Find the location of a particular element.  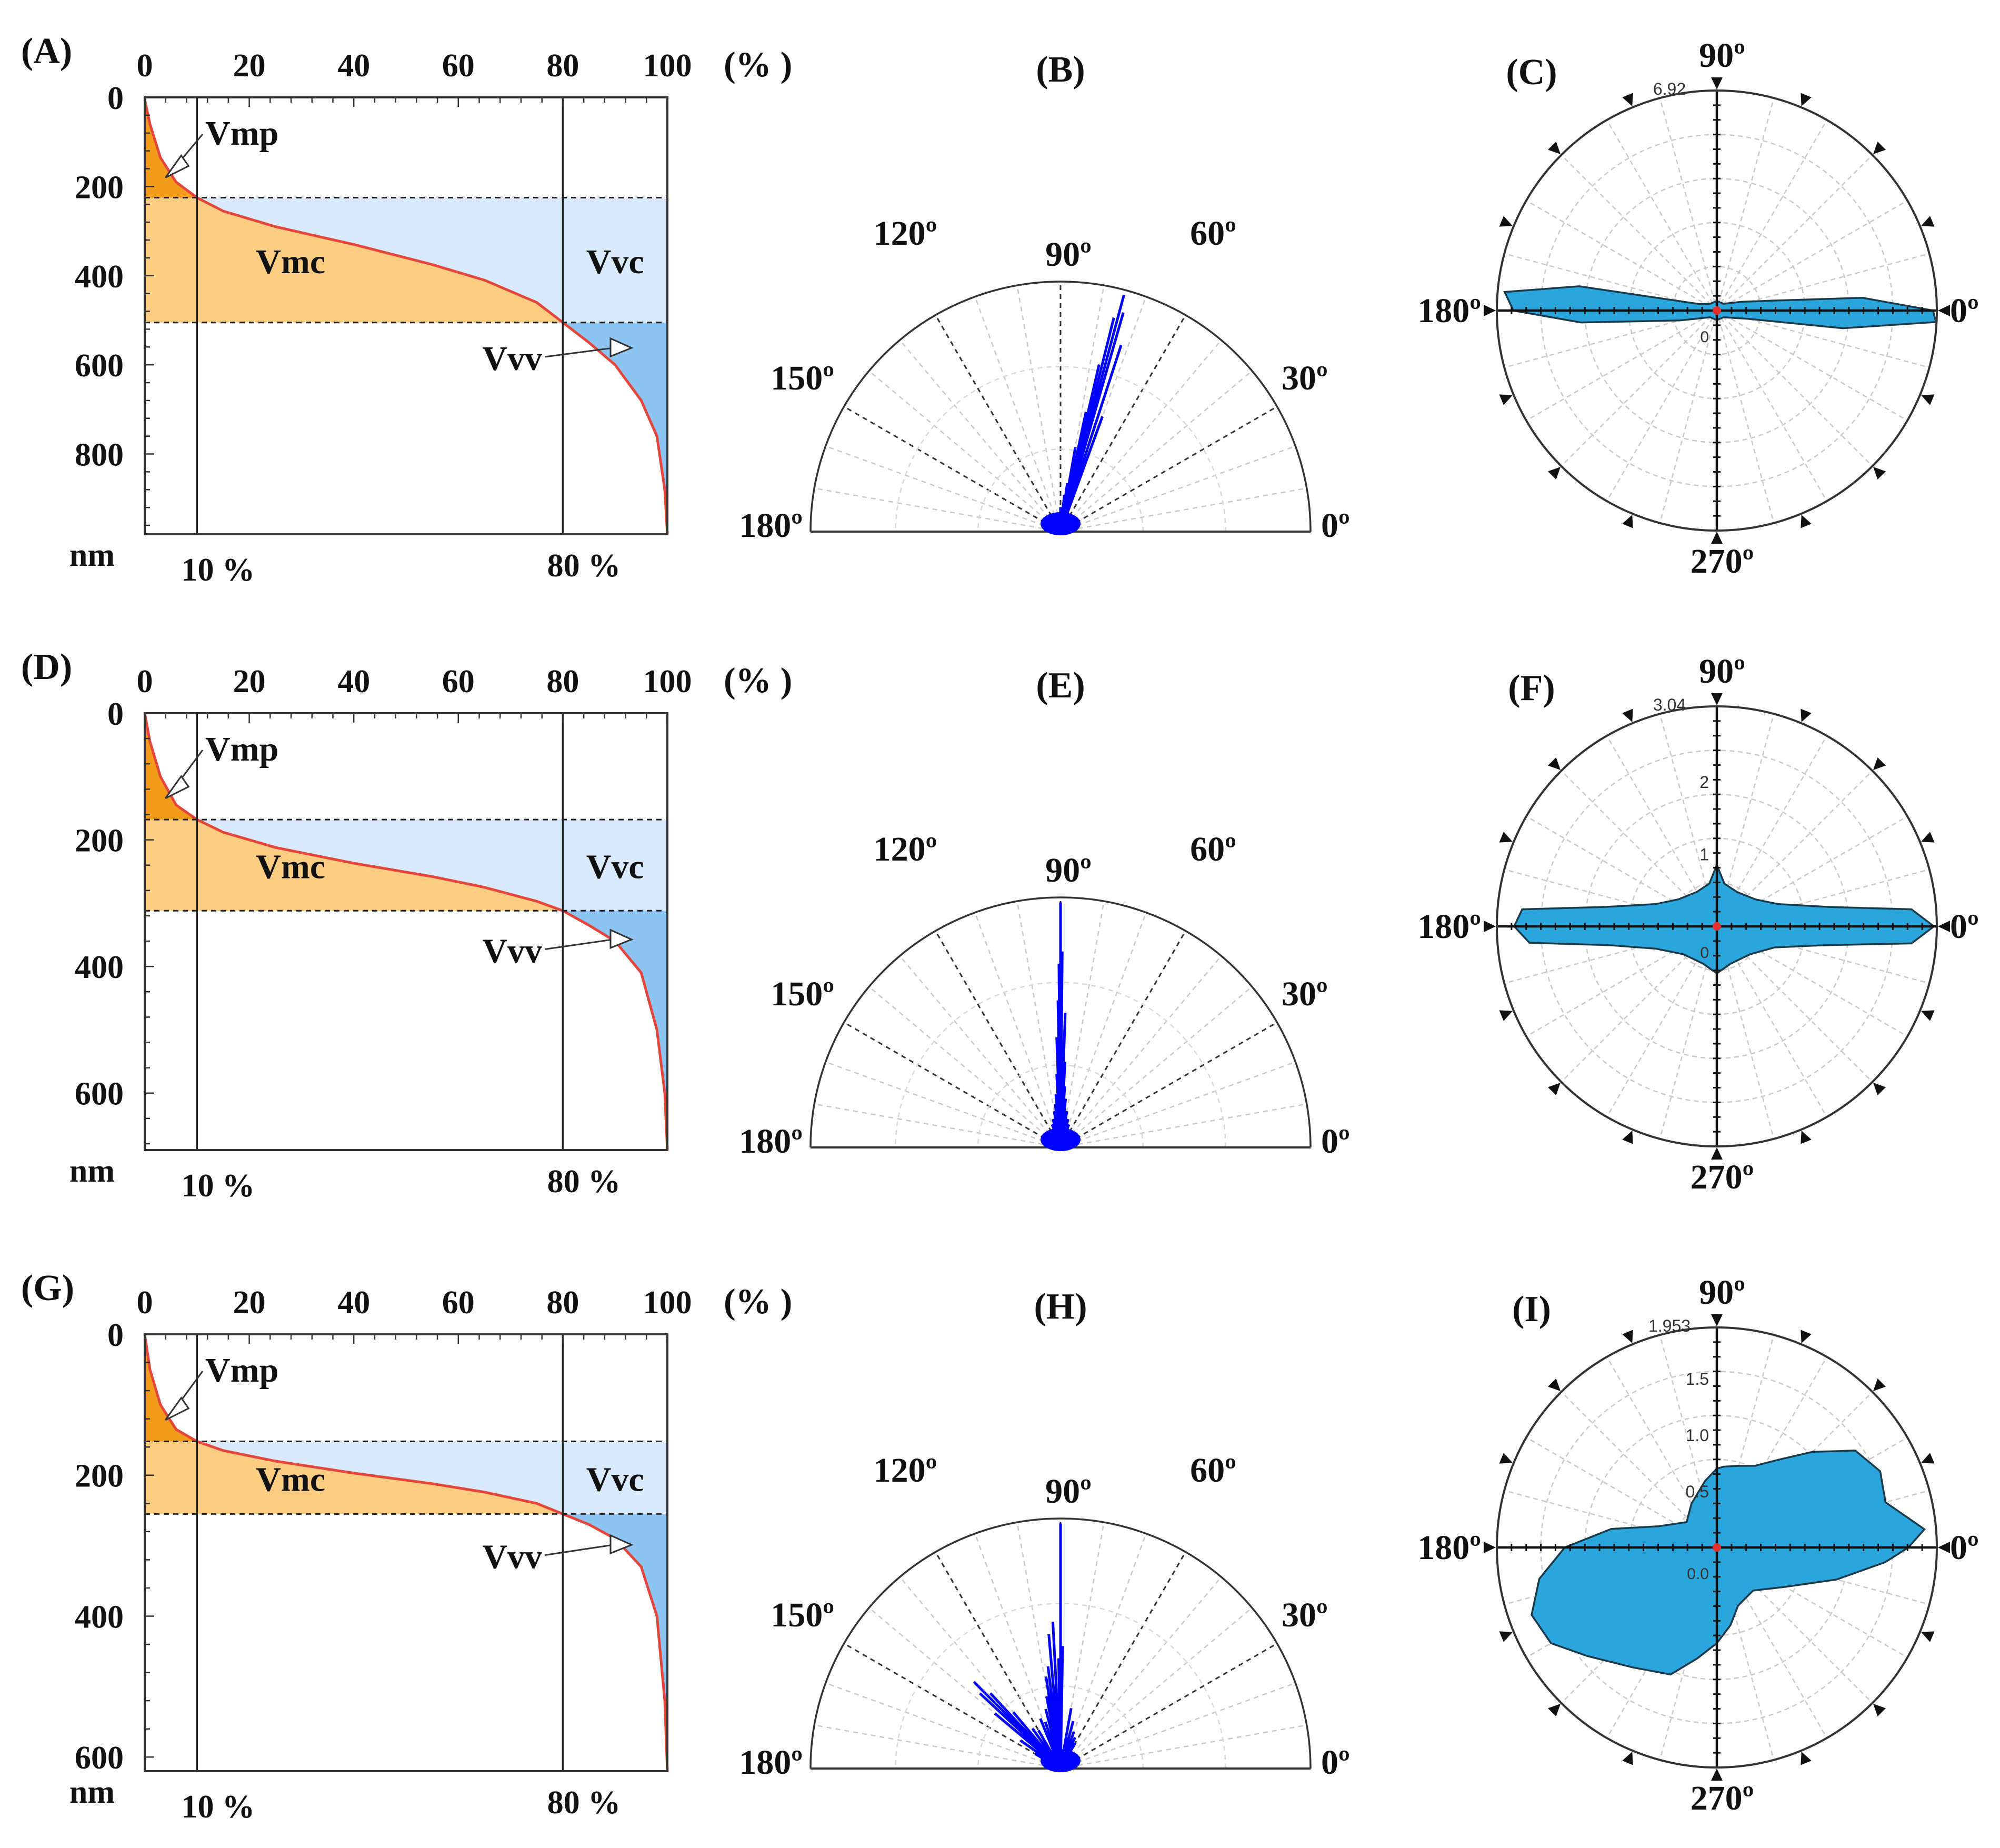

angle-label: 30º is located at coordinates (1305, 378).